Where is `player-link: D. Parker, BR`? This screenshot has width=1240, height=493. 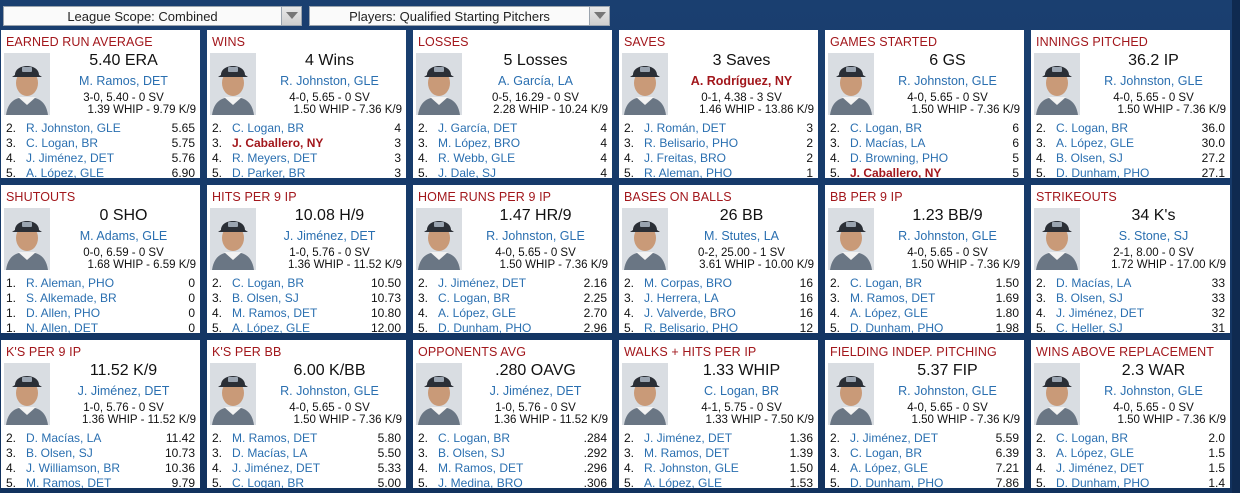
player-link: D. Parker, BR is located at coordinates (269, 172).